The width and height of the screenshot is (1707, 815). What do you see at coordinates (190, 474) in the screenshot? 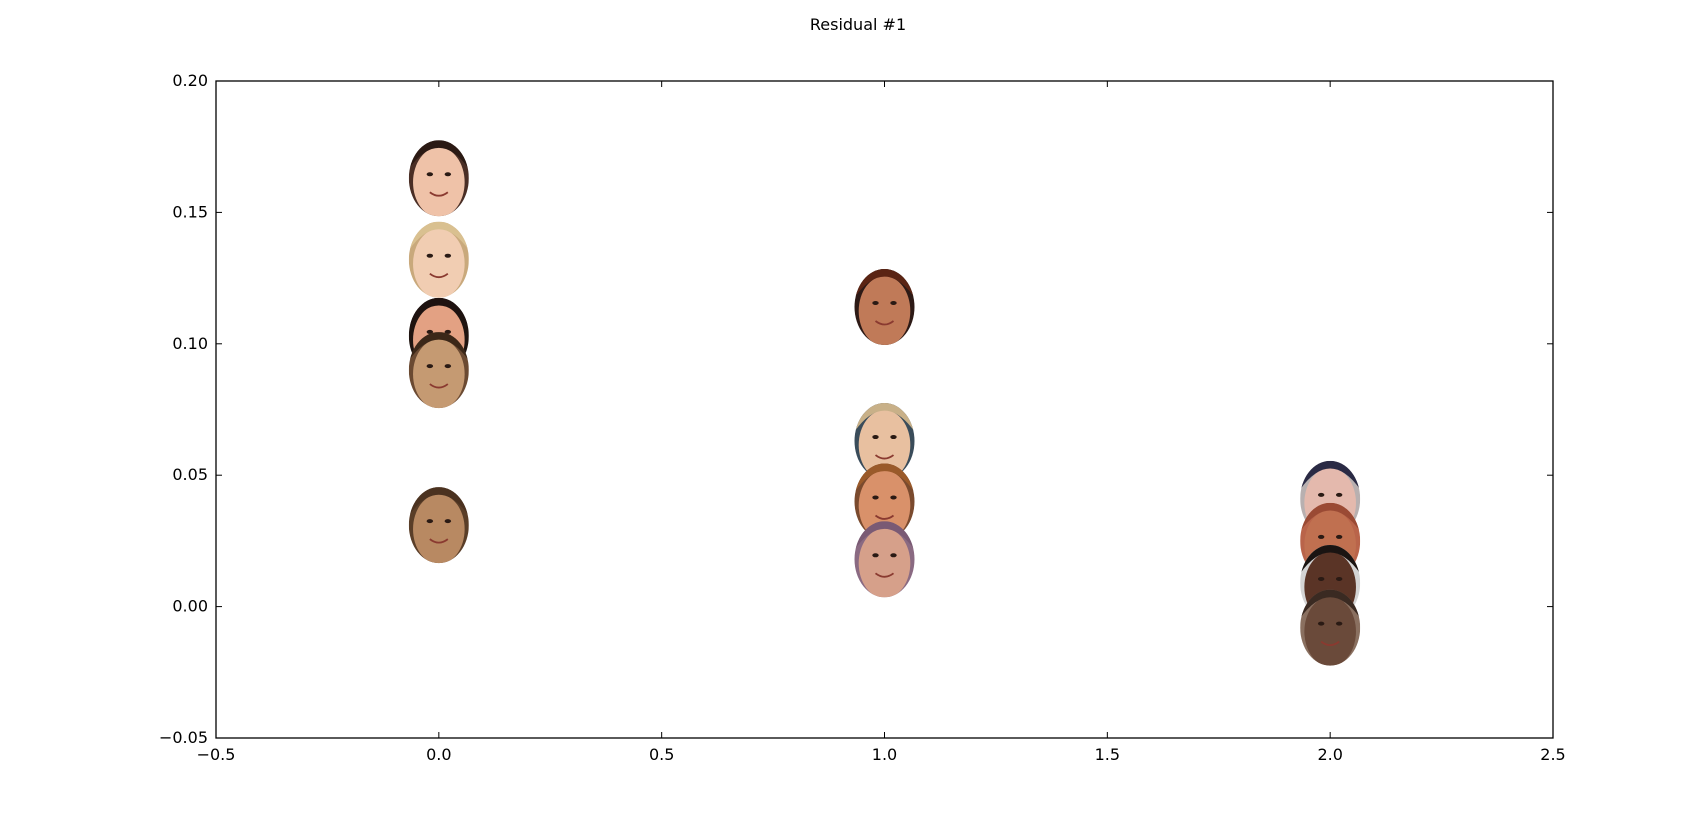
I see `y-tick-label: 0.05` at bounding box center [190, 474].